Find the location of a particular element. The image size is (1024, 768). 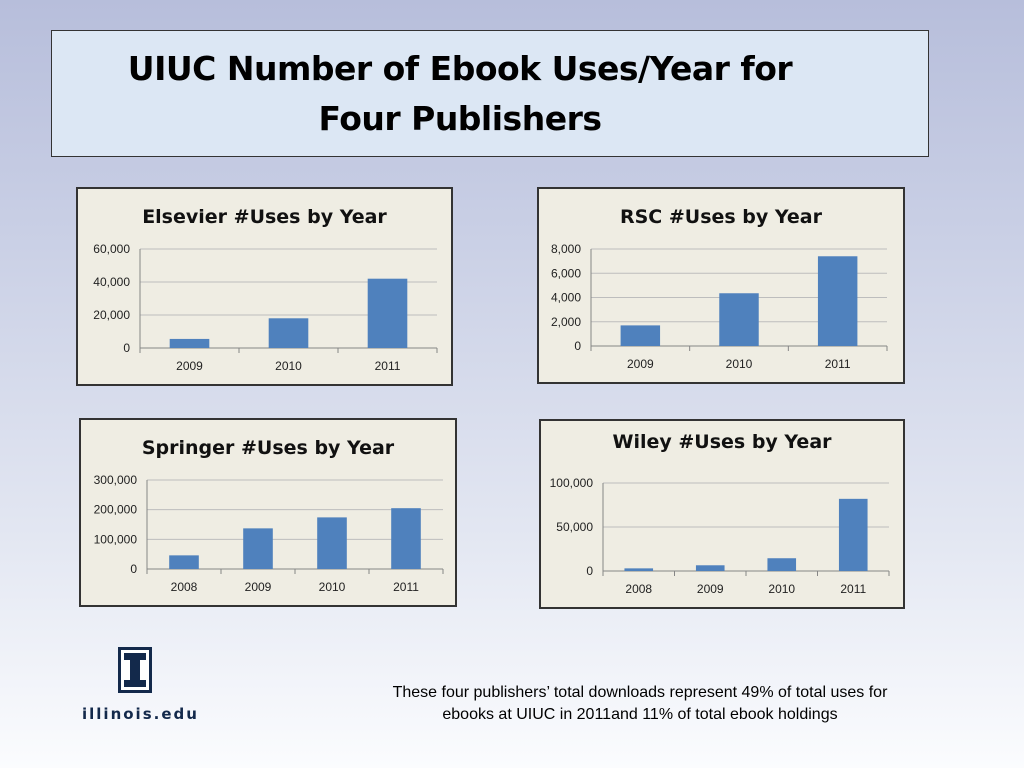

y-tick-label: 200,000 is located at coordinates (116, 510).